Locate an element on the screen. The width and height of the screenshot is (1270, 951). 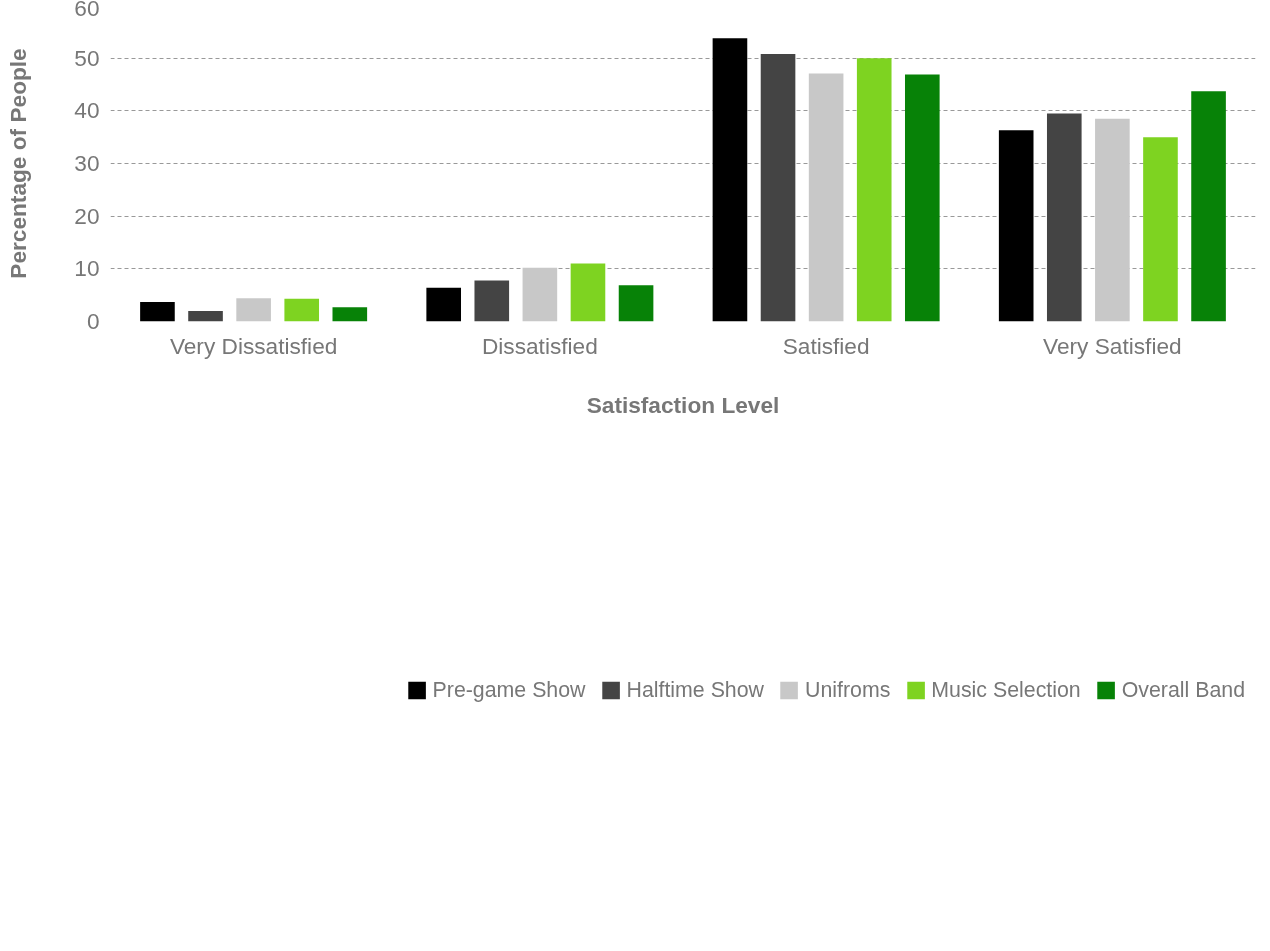
x-tick-label: Very Dissatisfied is located at coordinates (253, 345).